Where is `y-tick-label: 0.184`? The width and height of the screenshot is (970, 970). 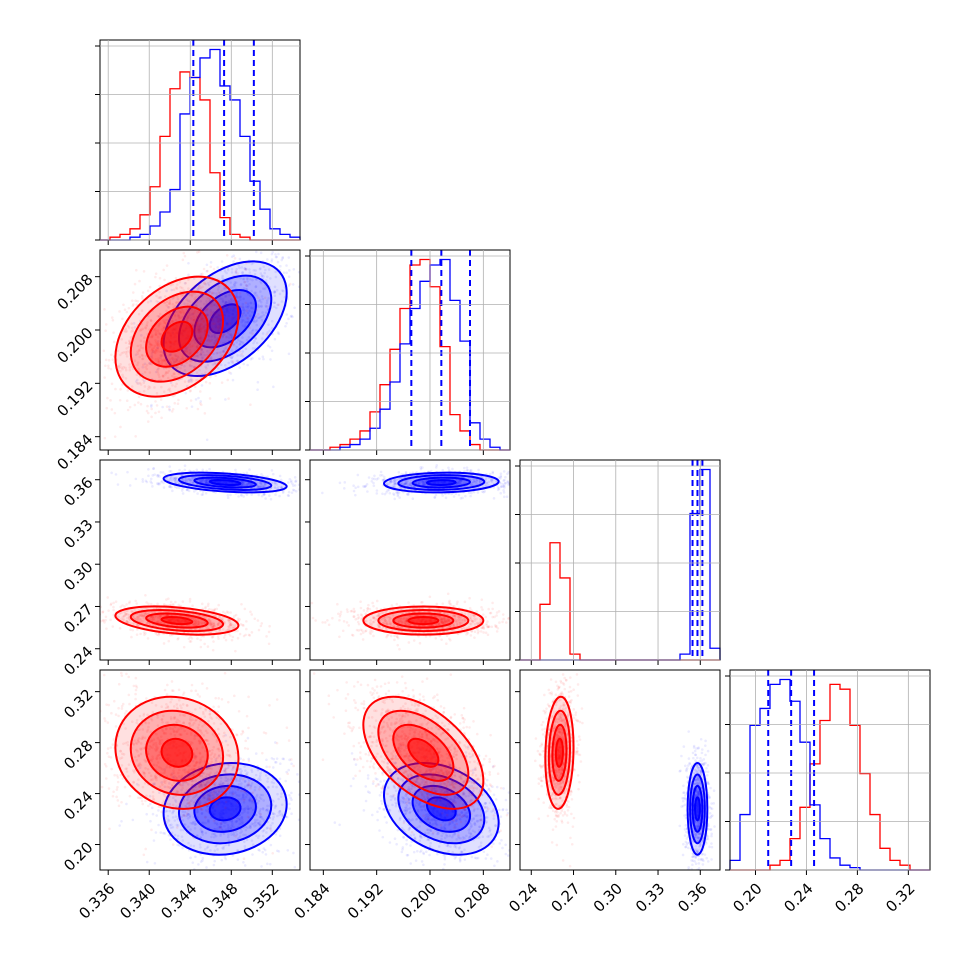 y-tick-label: 0.184 is located at coordinates (74, 451).